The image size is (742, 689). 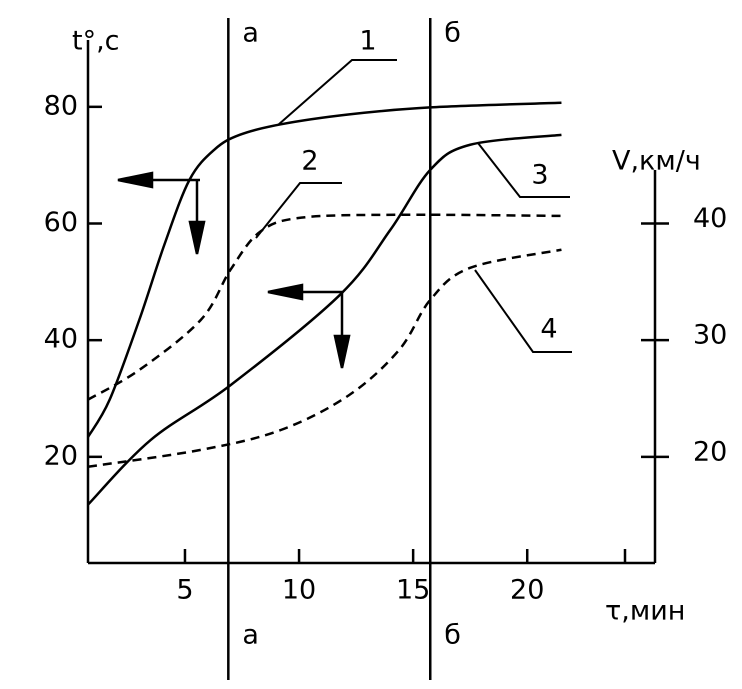 I want to click on y-tick-label: 20, so click(x=61, y=455).